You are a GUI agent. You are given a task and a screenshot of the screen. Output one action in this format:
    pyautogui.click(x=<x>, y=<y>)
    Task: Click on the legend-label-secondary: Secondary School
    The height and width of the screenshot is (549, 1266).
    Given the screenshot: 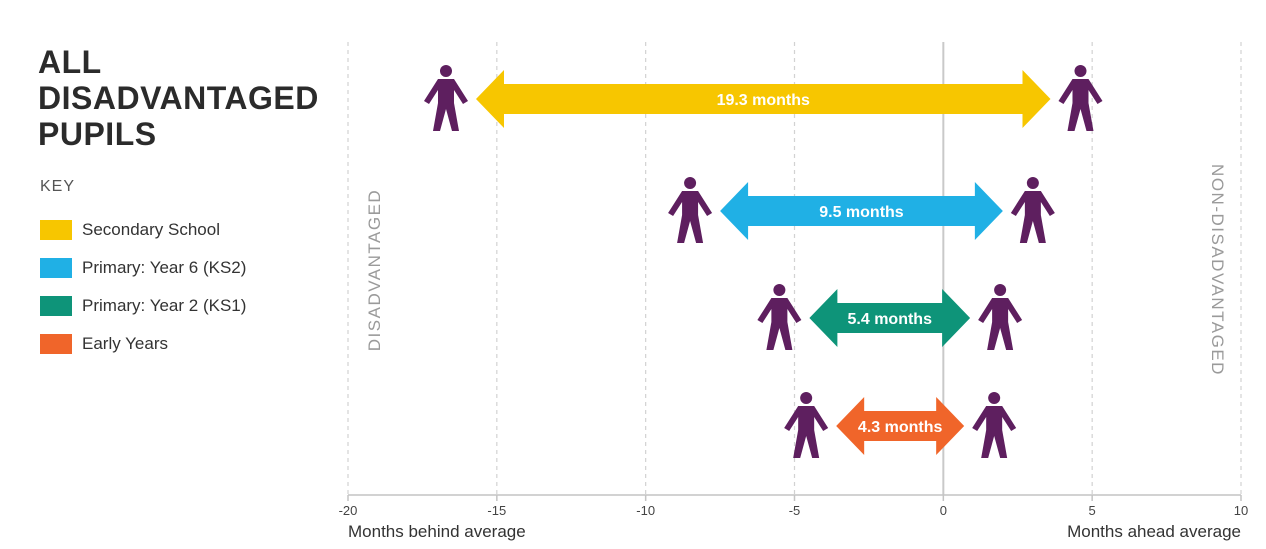 What is the action you would take?
    pyautogui.click(x=151, y=229)
    